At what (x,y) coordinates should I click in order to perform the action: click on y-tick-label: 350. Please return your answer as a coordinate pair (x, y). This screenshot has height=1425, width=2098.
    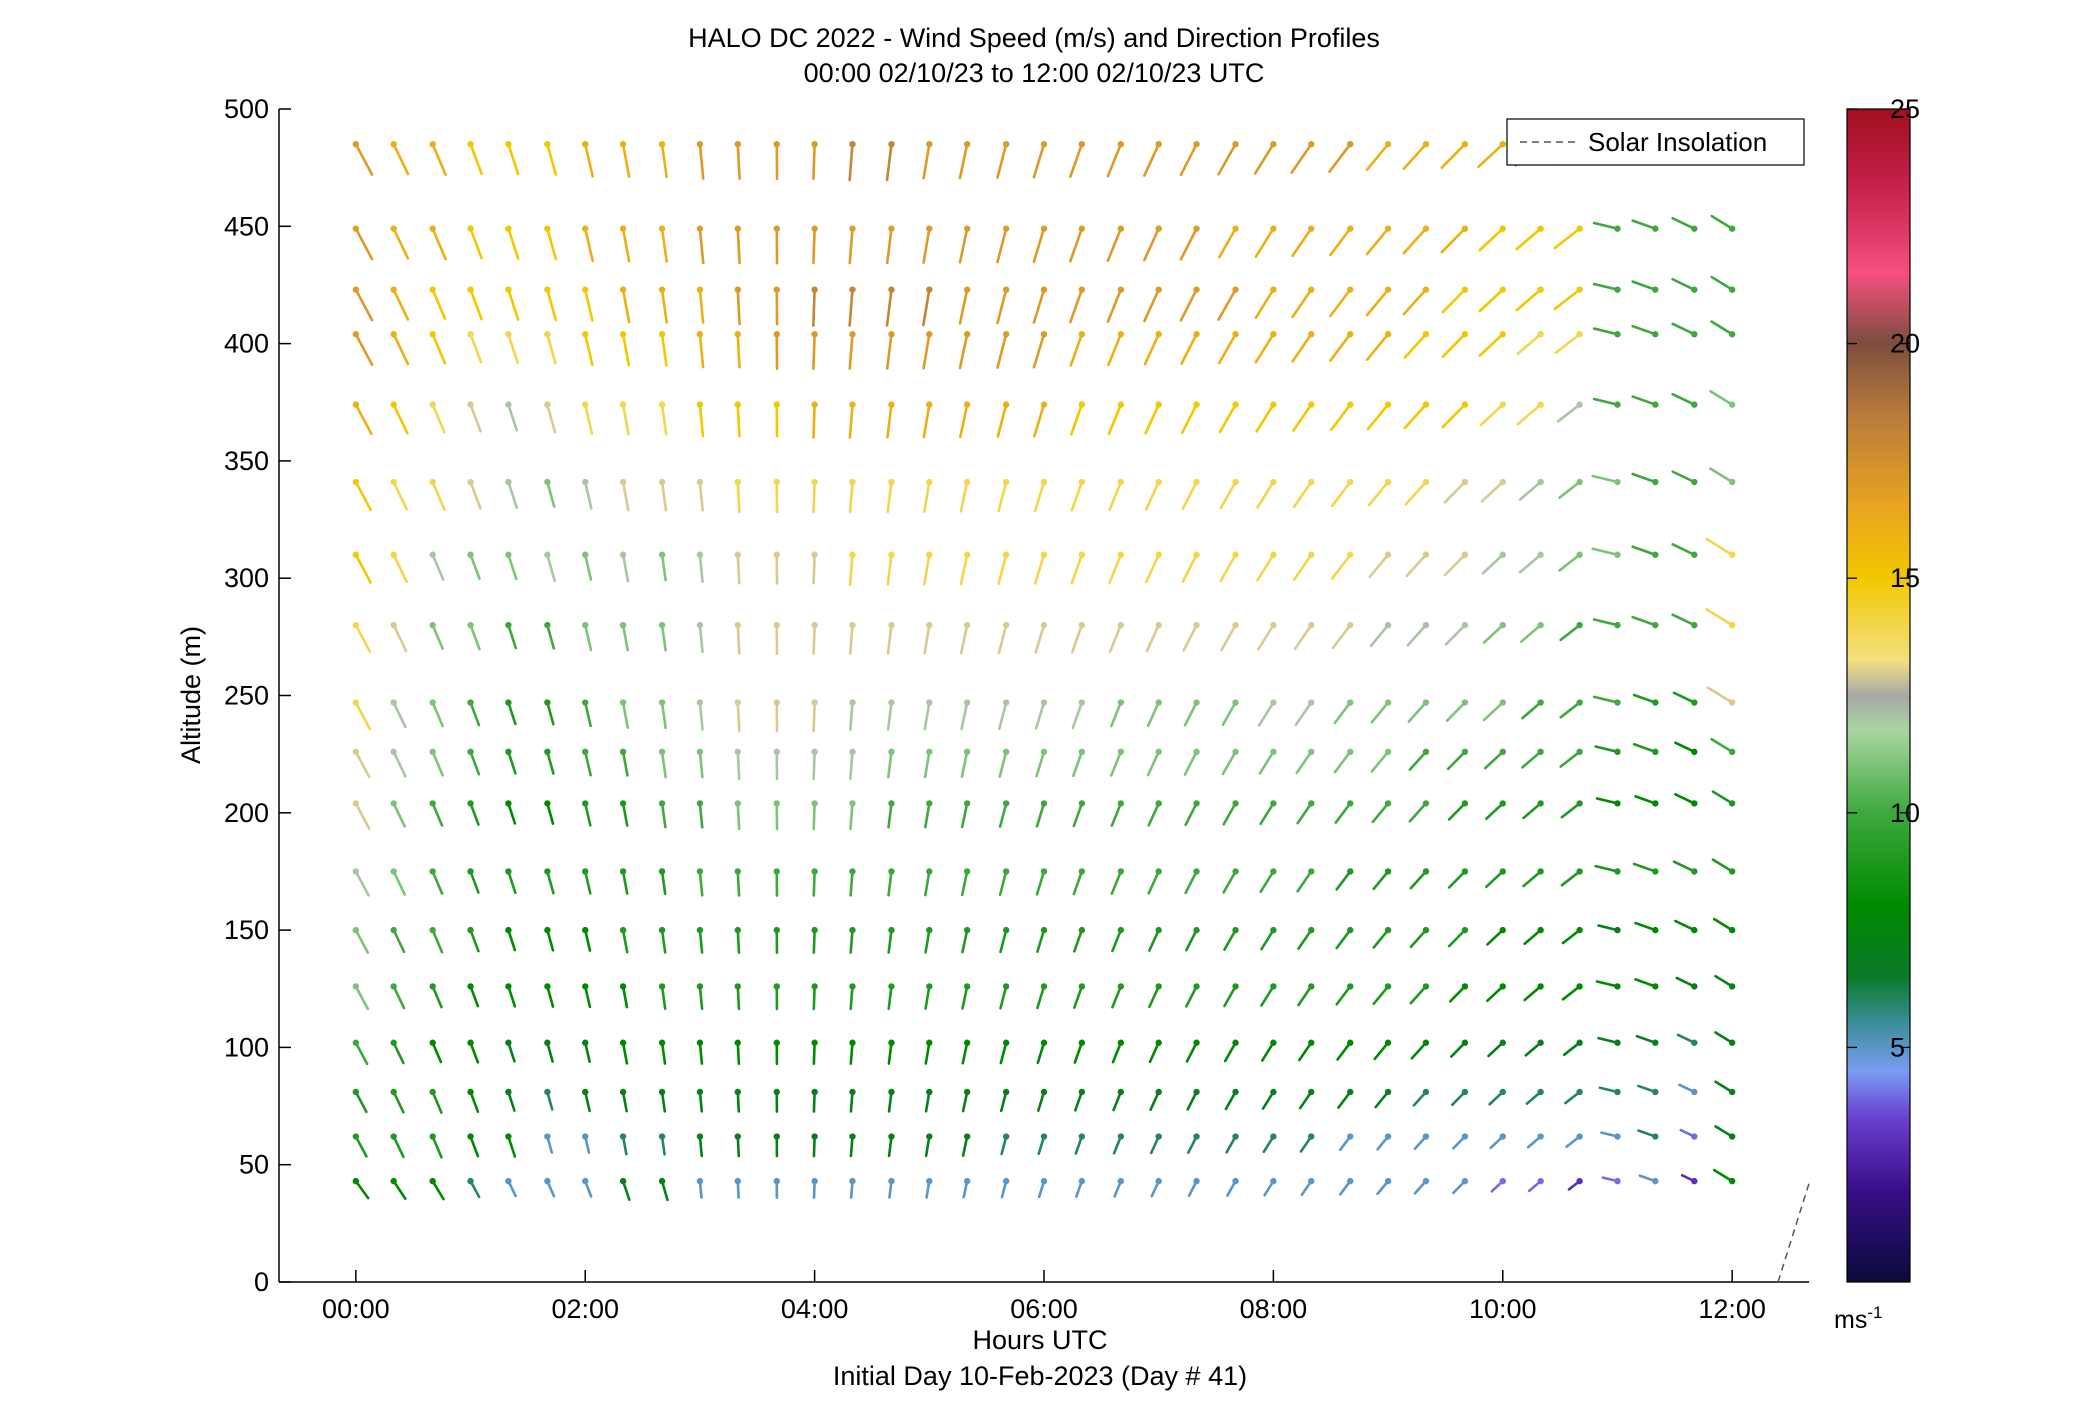
    Looking at the image, I should click on (246, 461).